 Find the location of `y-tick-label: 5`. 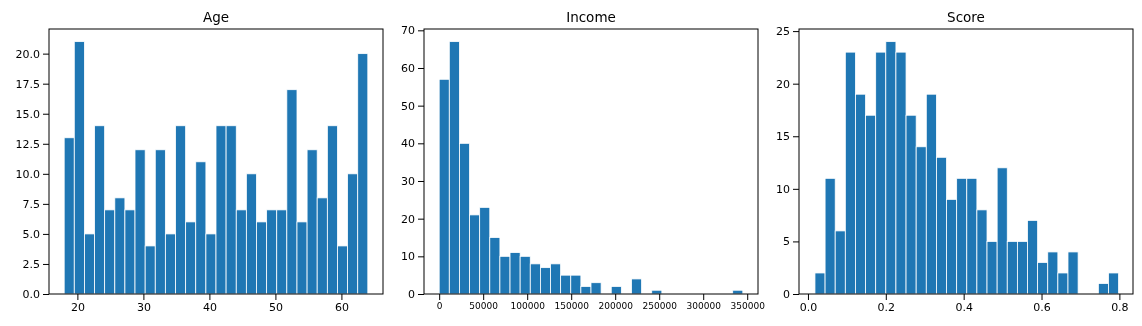

y-tick-label: 5 is located at coordinates (786, 242).